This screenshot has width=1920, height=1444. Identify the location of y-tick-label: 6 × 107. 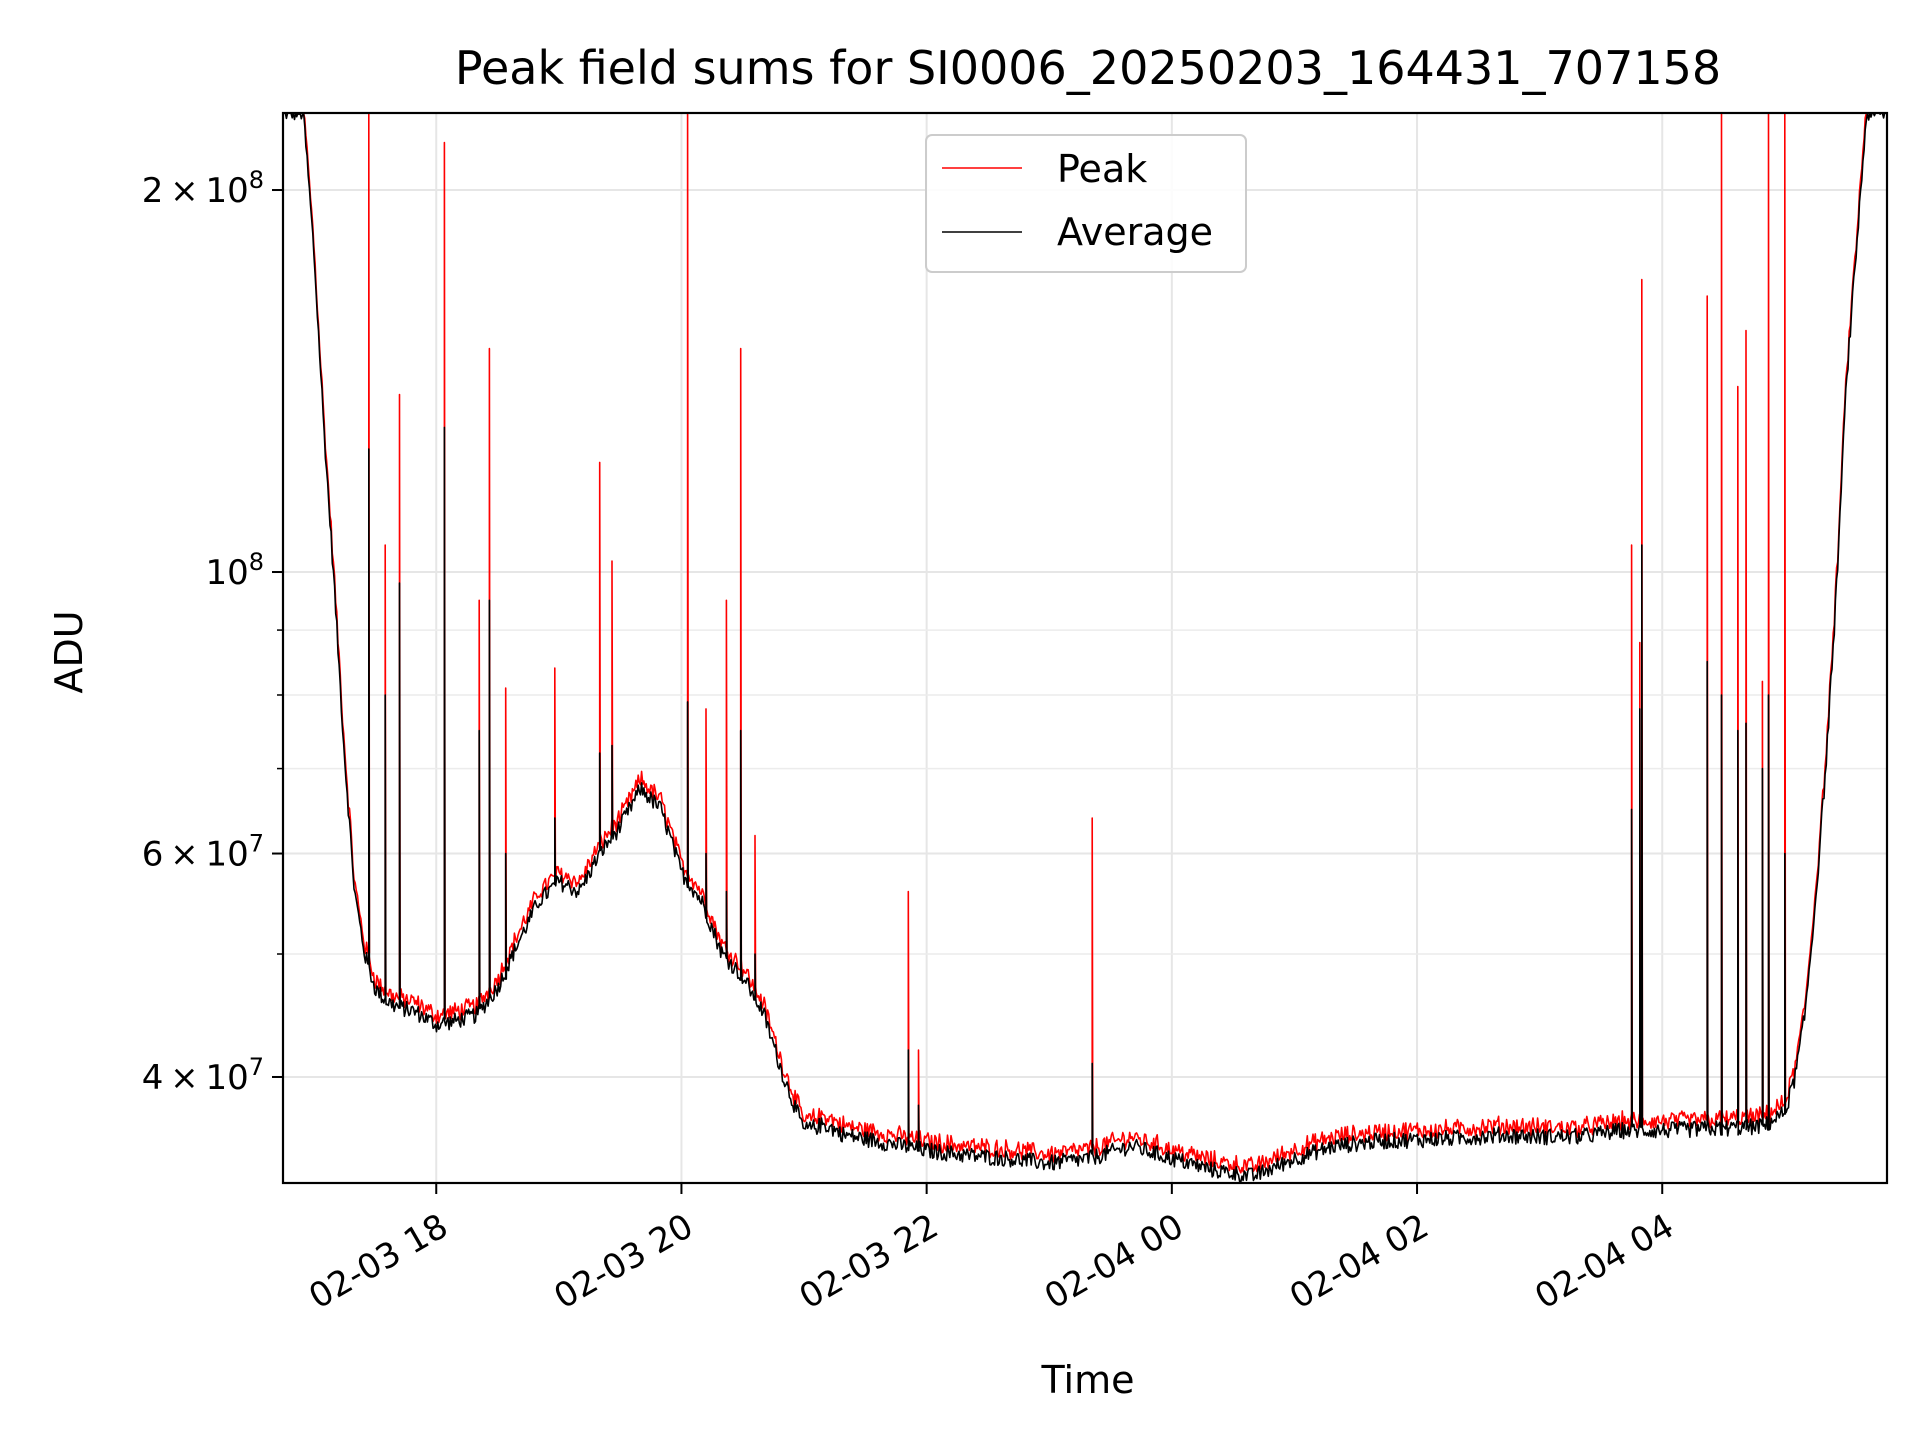
(203, 852).